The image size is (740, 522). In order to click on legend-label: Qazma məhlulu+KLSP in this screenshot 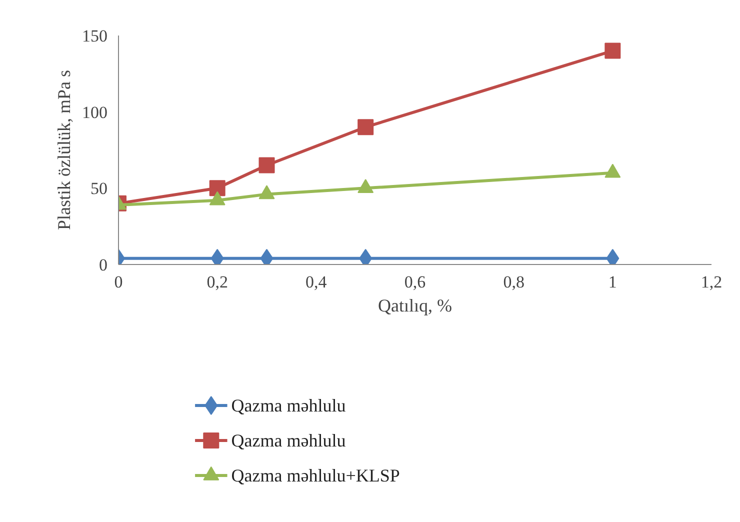, I will do `click(315, 476)`.